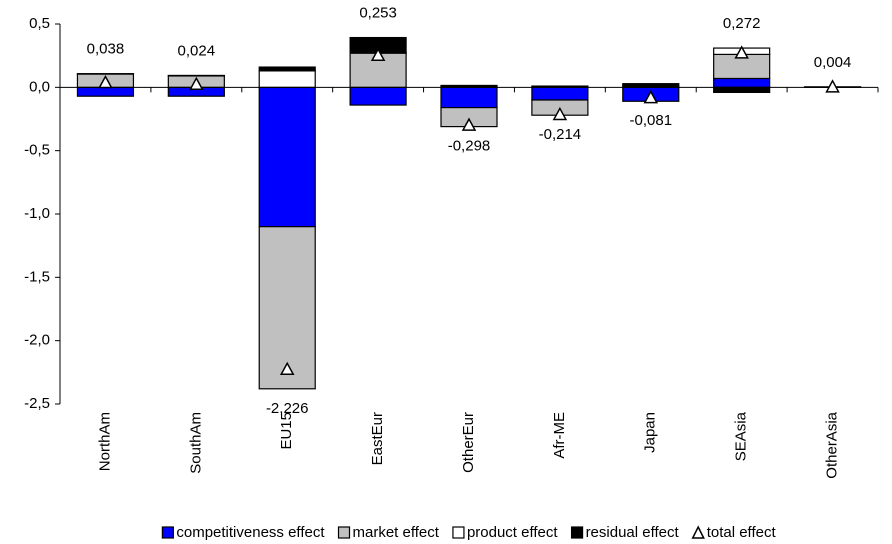  What do you see at coordinates (104, 441) in the screenshot?
I see `x-tick-label: NorthAm` at bounding box center [104, 441].